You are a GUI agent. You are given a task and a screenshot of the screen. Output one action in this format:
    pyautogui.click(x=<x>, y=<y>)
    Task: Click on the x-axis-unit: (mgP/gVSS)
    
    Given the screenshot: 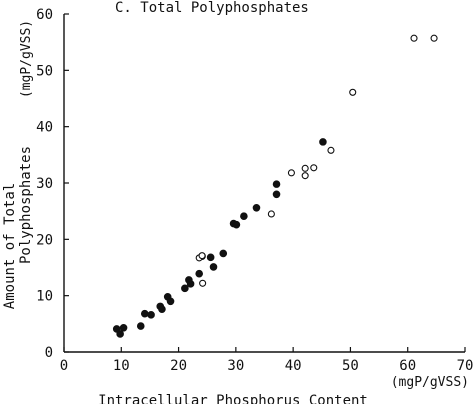 What is the action you would take?
    pyautogui.click(x=430, y=382)
    